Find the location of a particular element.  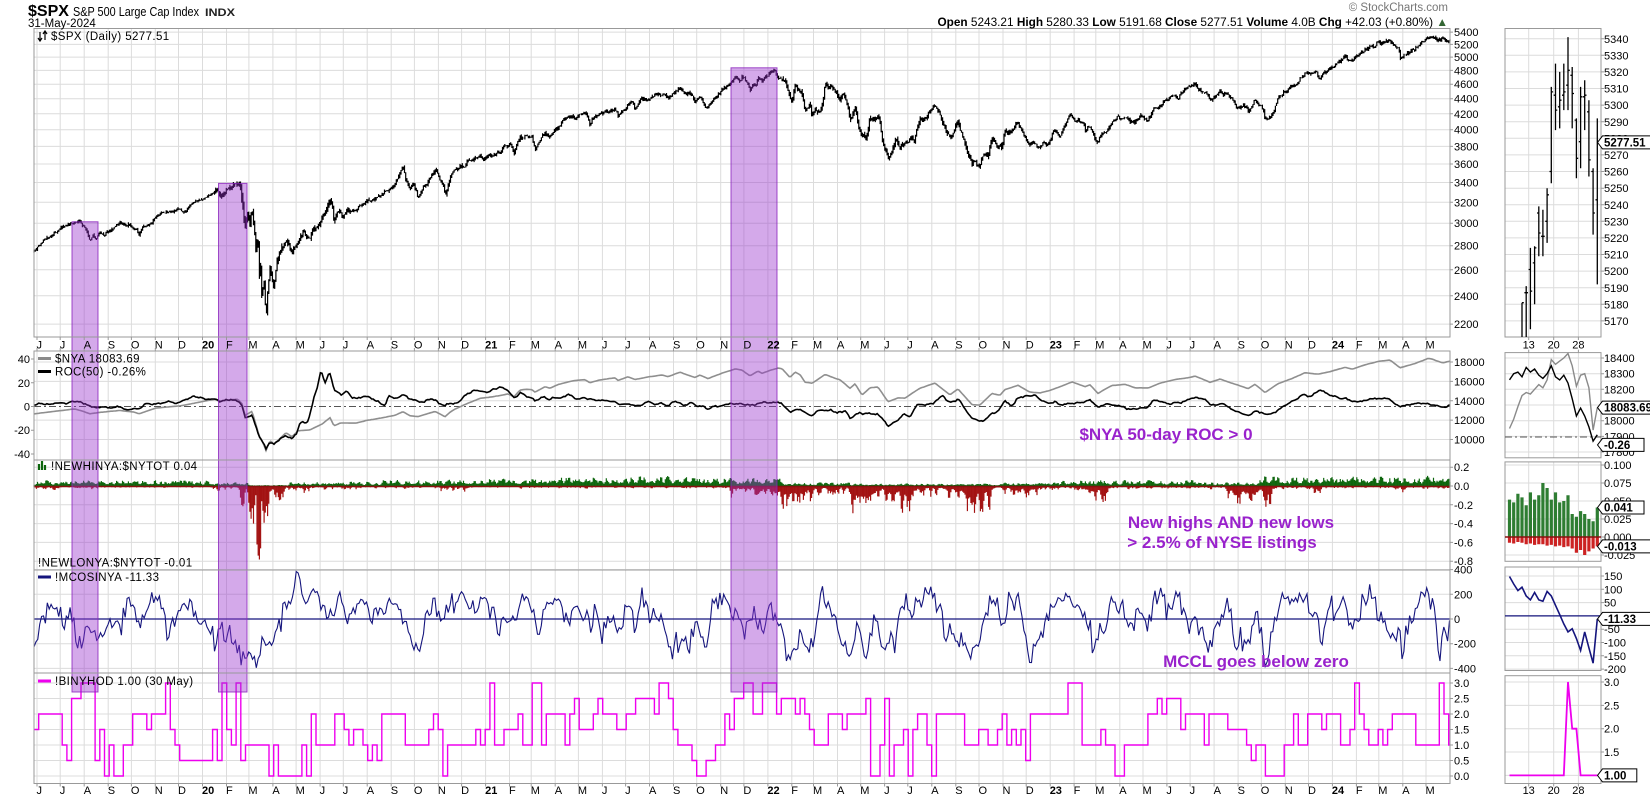

svg-text: 14000 is located at coordinates (1469, 402).